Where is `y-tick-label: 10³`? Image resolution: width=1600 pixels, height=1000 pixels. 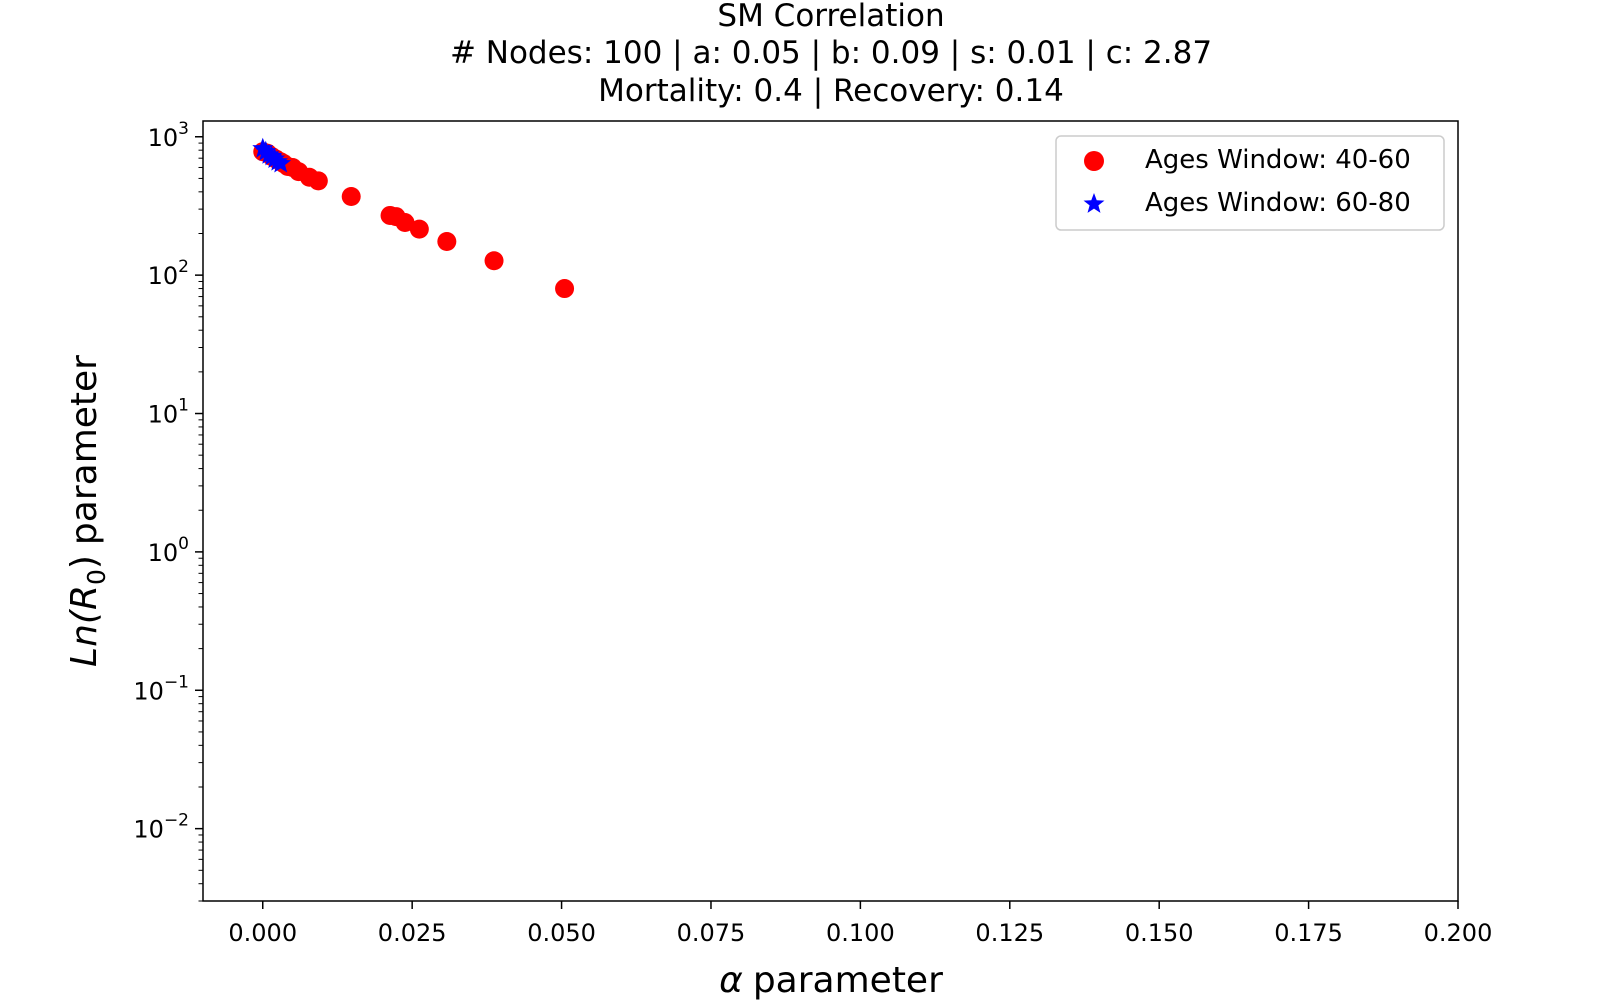
y-tick-label: 10³ is located at coordinates (168, 135).